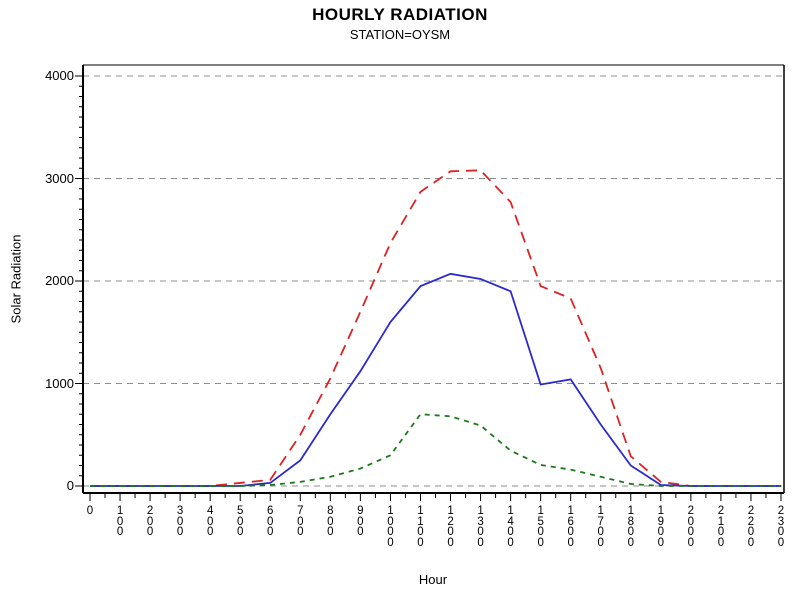 The width and height of the screenshot is (800, 600). What do you see at coordinates (435, 450) in the screenshot?
I see `green-dashed-series` at bounding box center [435, 450].